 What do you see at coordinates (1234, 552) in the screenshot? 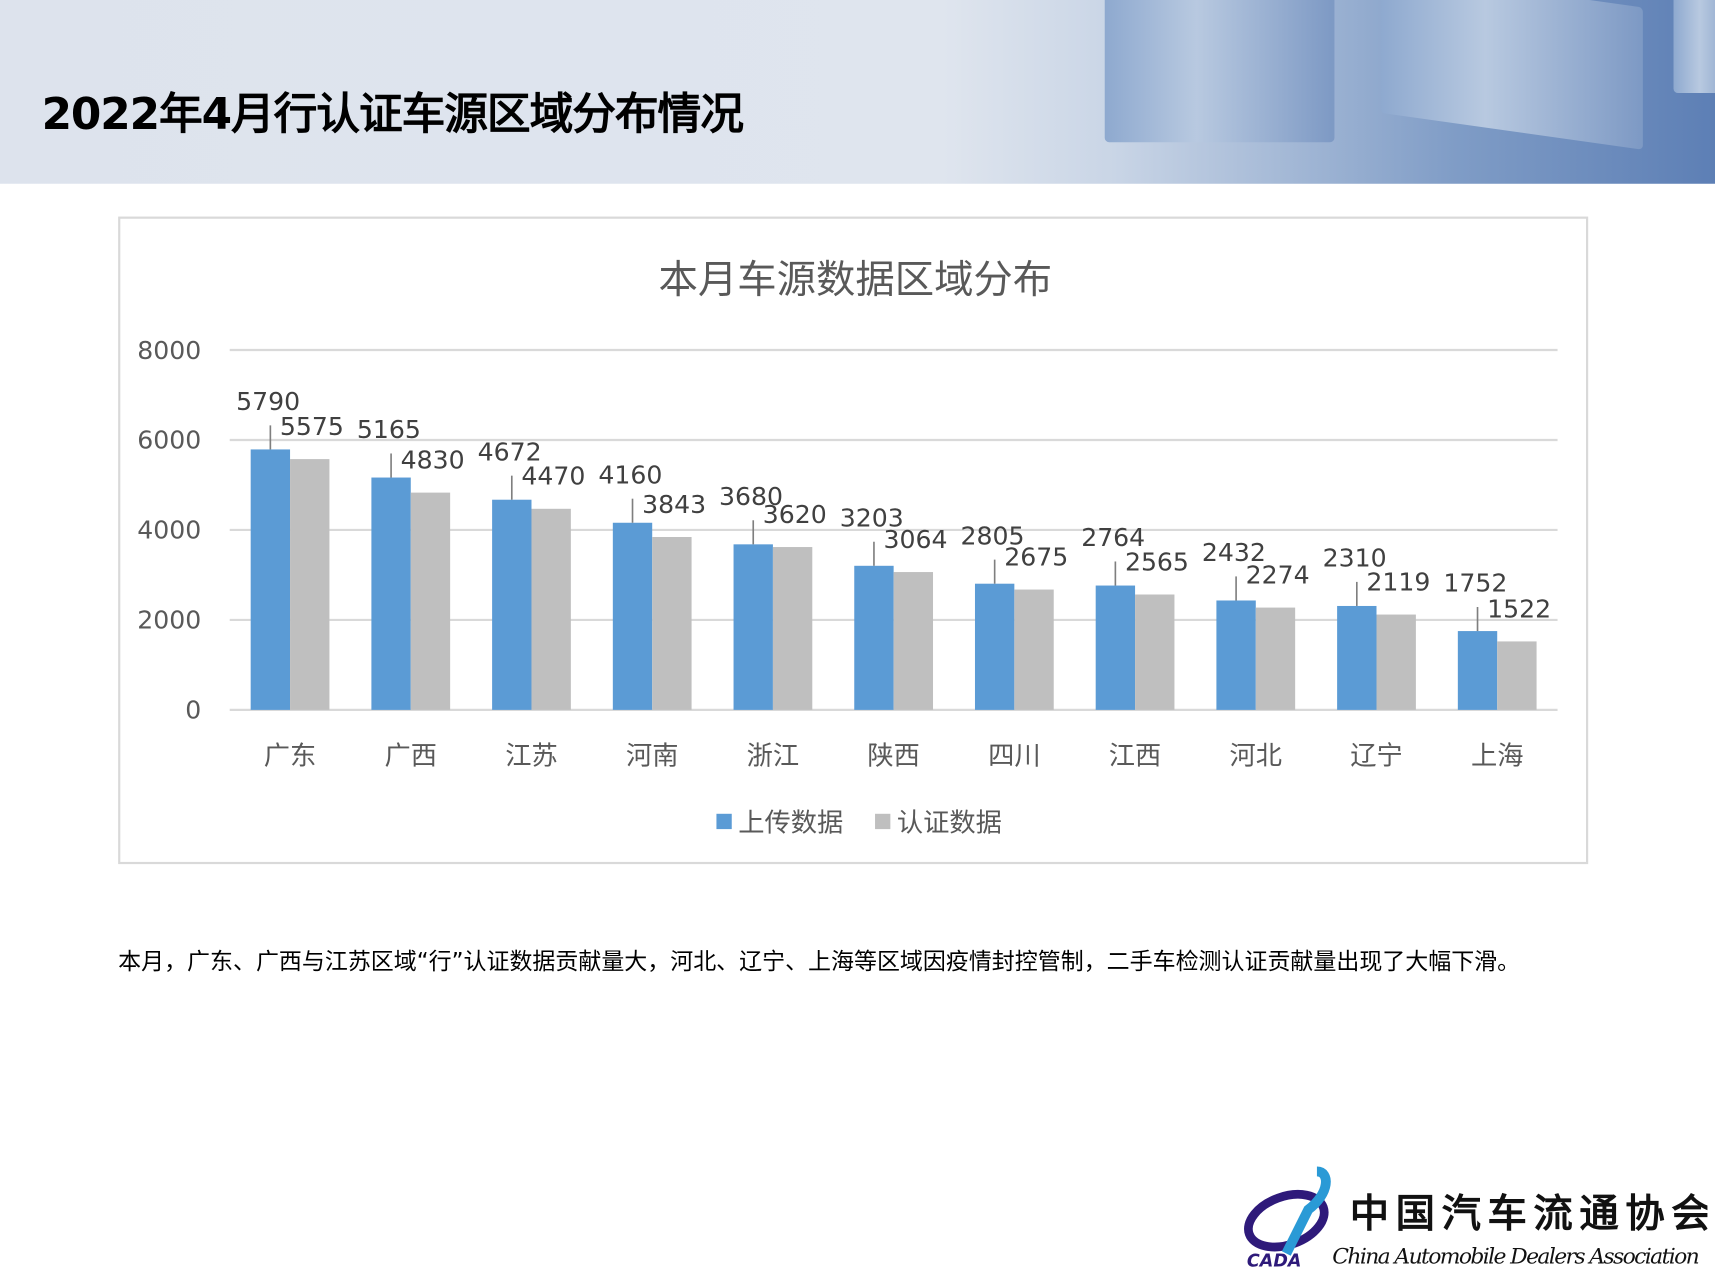
I see `data-label-upload: 2432` at bounding box center [1234, 552].